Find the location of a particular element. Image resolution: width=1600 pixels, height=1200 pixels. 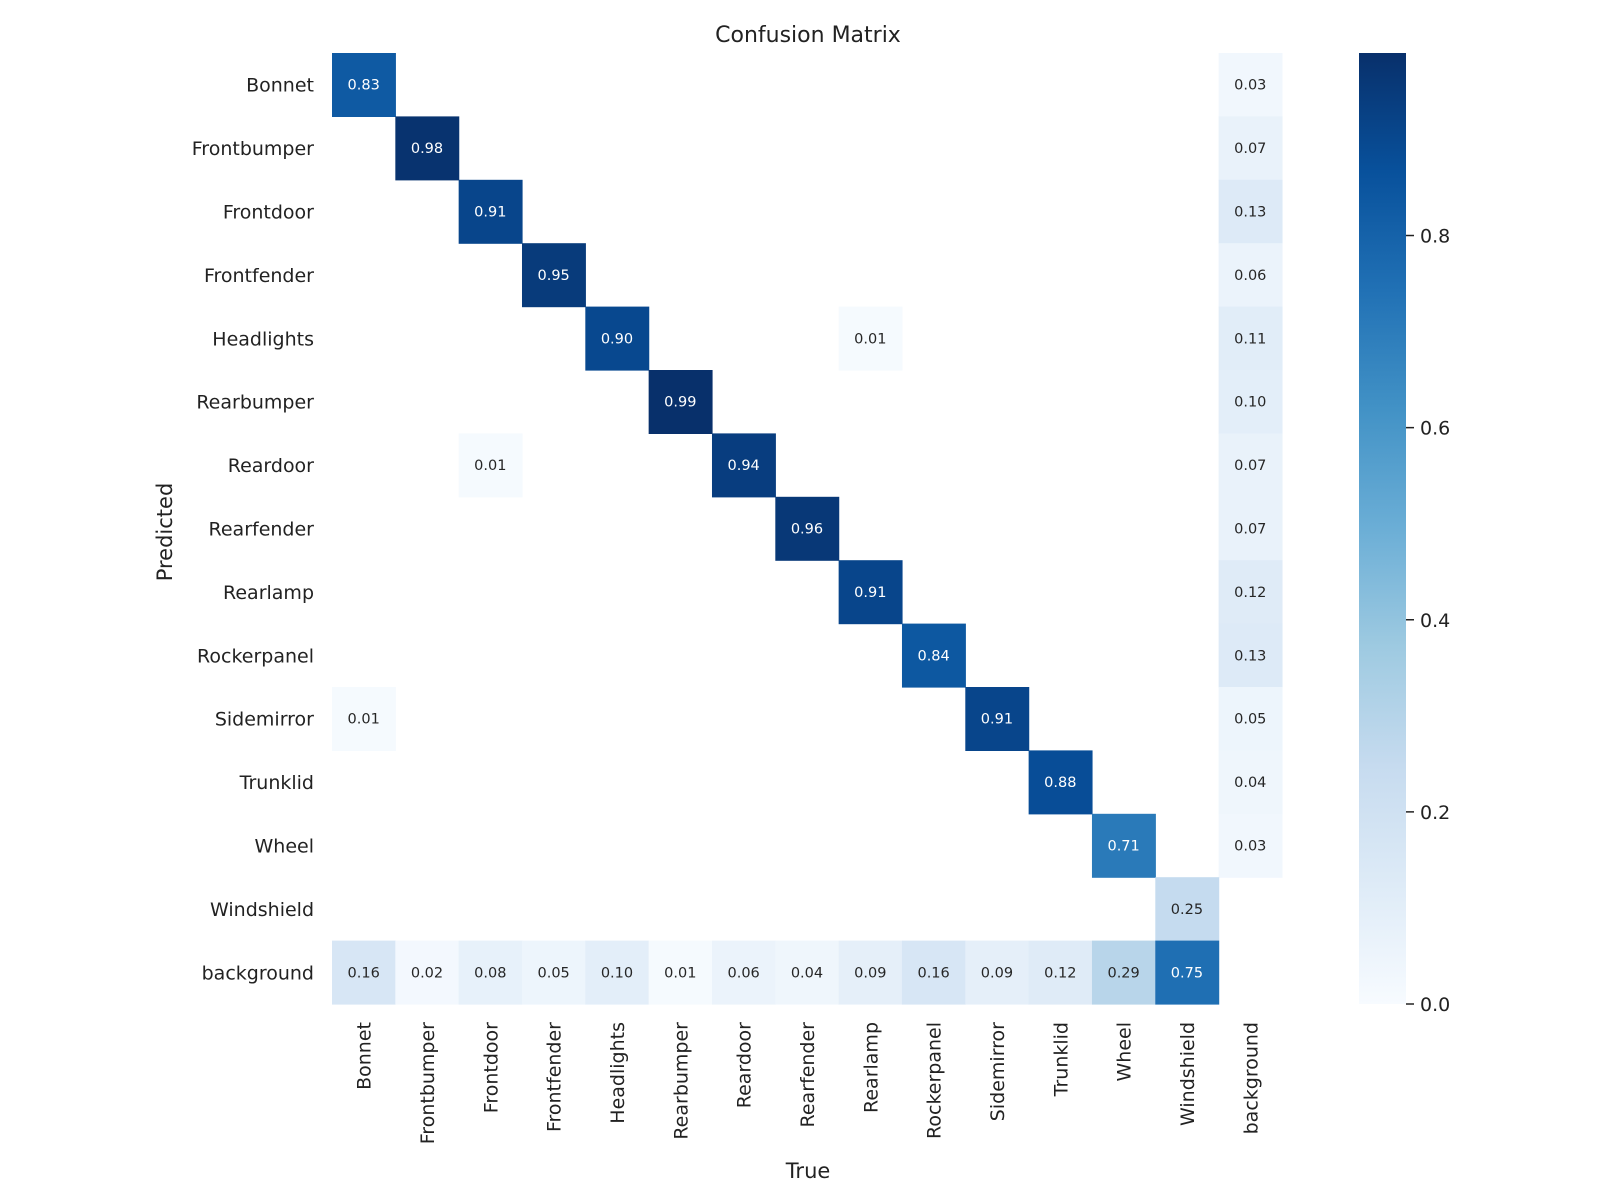

cell-value-label: 0.88 is located at coordinates (1060, 783).